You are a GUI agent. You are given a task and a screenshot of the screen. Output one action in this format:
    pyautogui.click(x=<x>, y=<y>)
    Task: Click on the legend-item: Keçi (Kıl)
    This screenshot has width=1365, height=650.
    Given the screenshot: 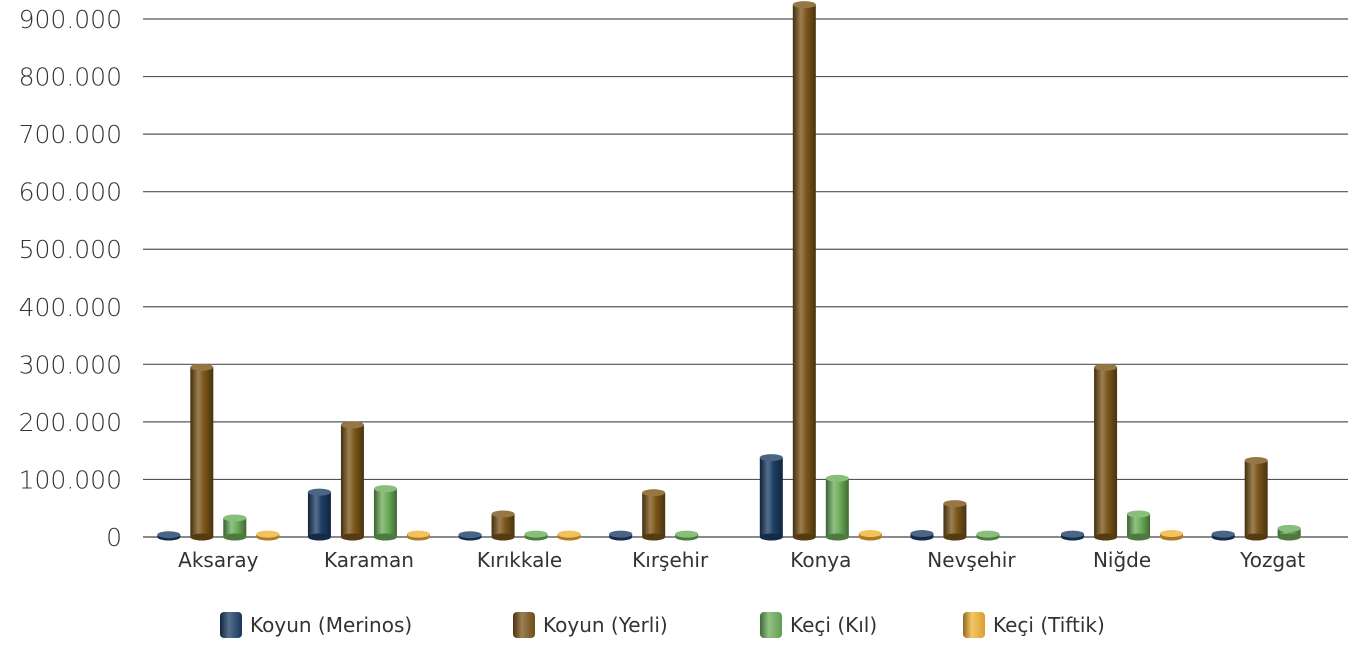 What is the action you would take?
    pyautogui.click(x=818, y=625)
    